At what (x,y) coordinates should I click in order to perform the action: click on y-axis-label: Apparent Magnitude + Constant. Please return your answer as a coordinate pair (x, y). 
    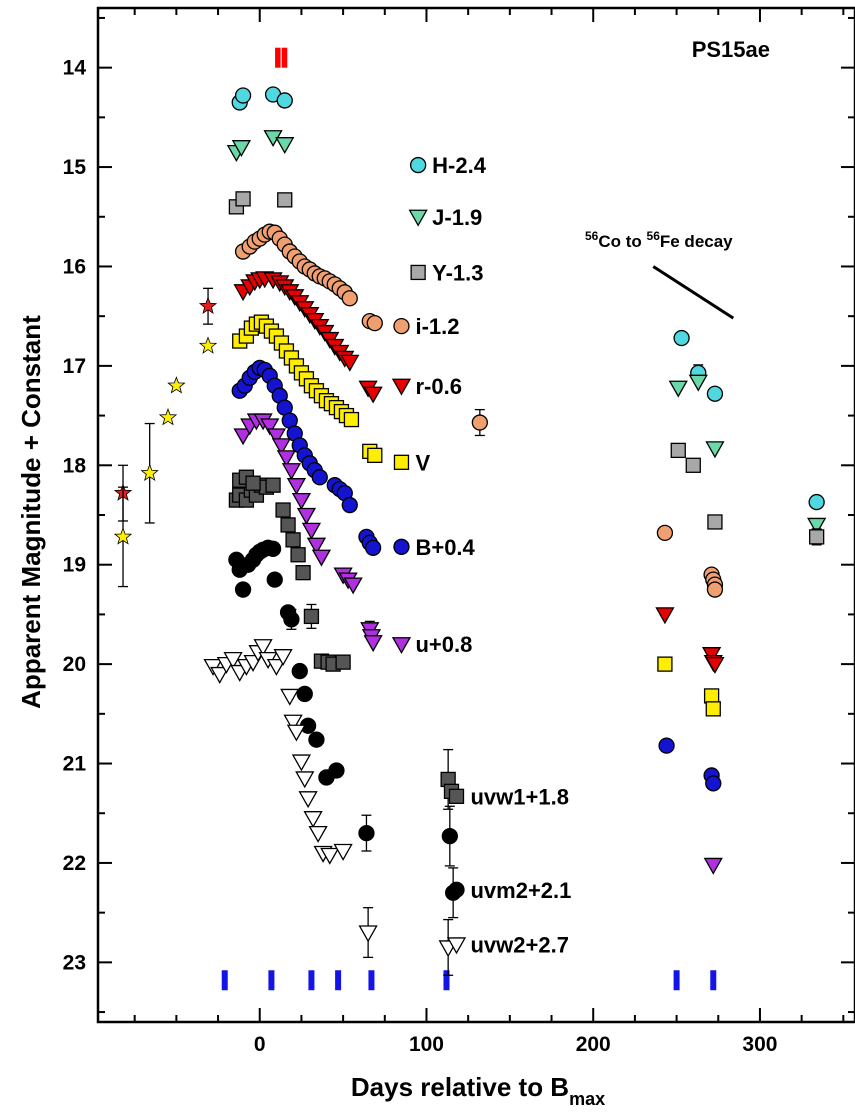
    Looking at the image, I should click on (31, 512).